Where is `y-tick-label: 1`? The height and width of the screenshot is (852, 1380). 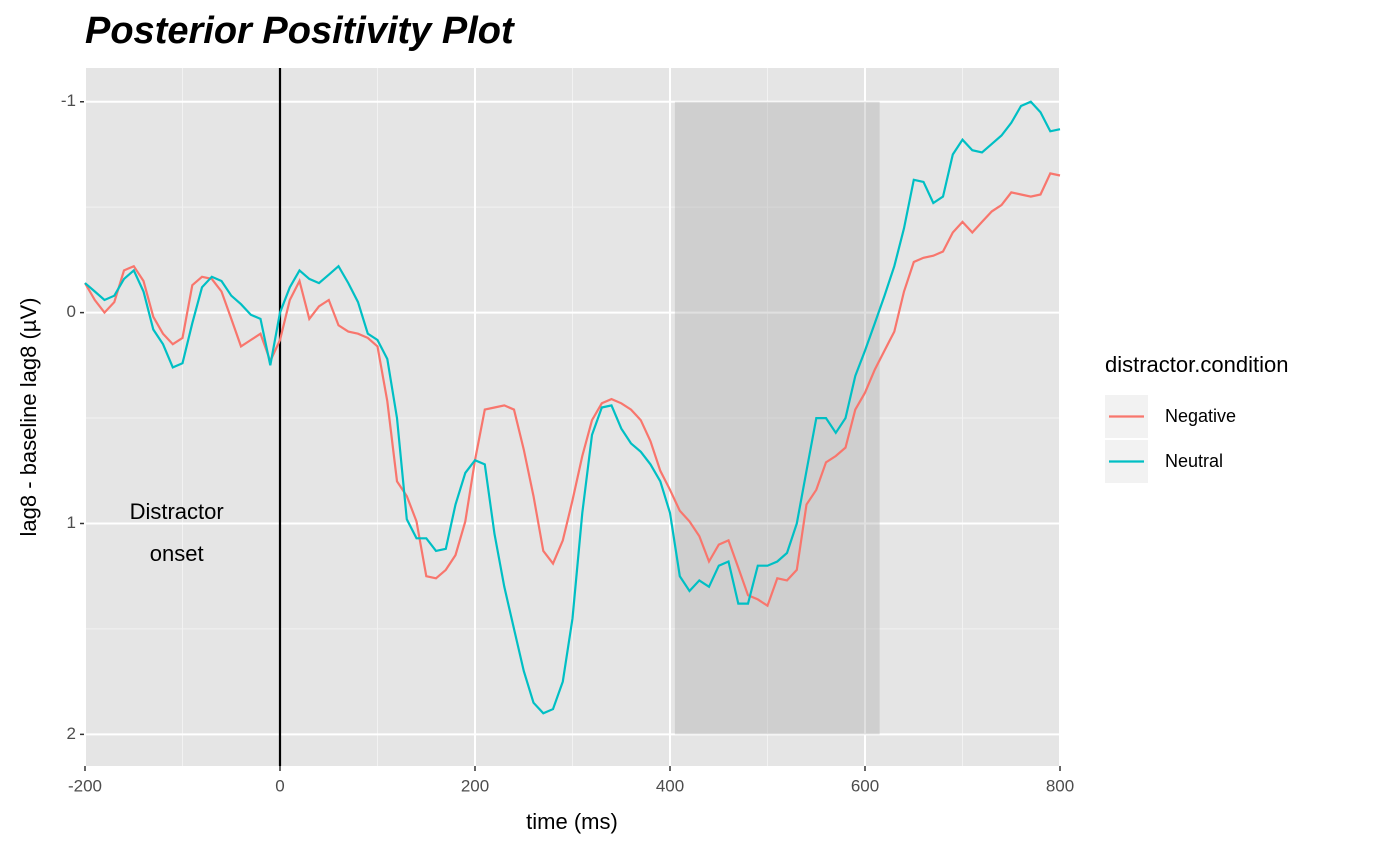 y-tick-label: 1 is located at coordinates (71, 522).